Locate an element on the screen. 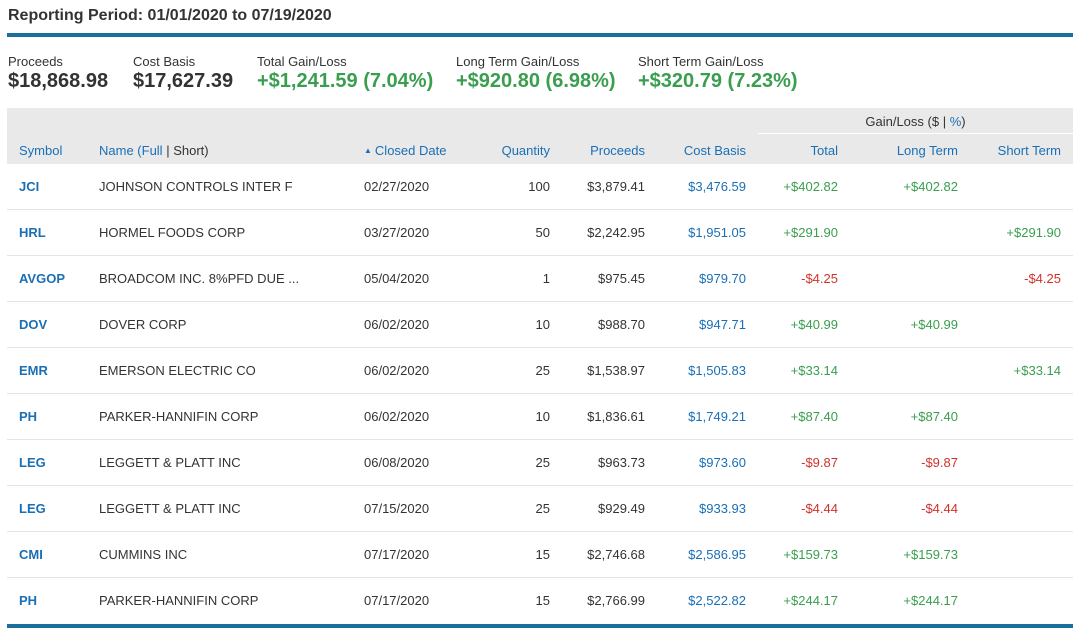 This screenshot has width=1085, height=638. total-gain-loss: +$159.73 is located at coordinates (810, 554).